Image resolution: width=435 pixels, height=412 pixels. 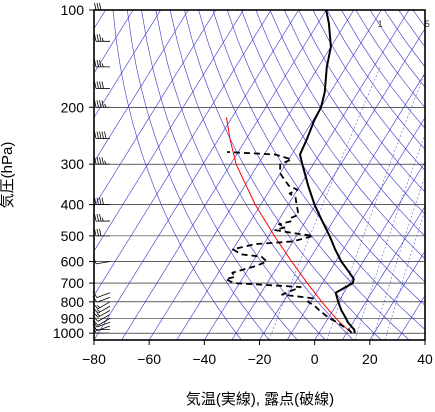 What do you see at coordinates (94, 359) in the screenshot?
I see `x-tick-label: −80` at bounding box center [94, 359].